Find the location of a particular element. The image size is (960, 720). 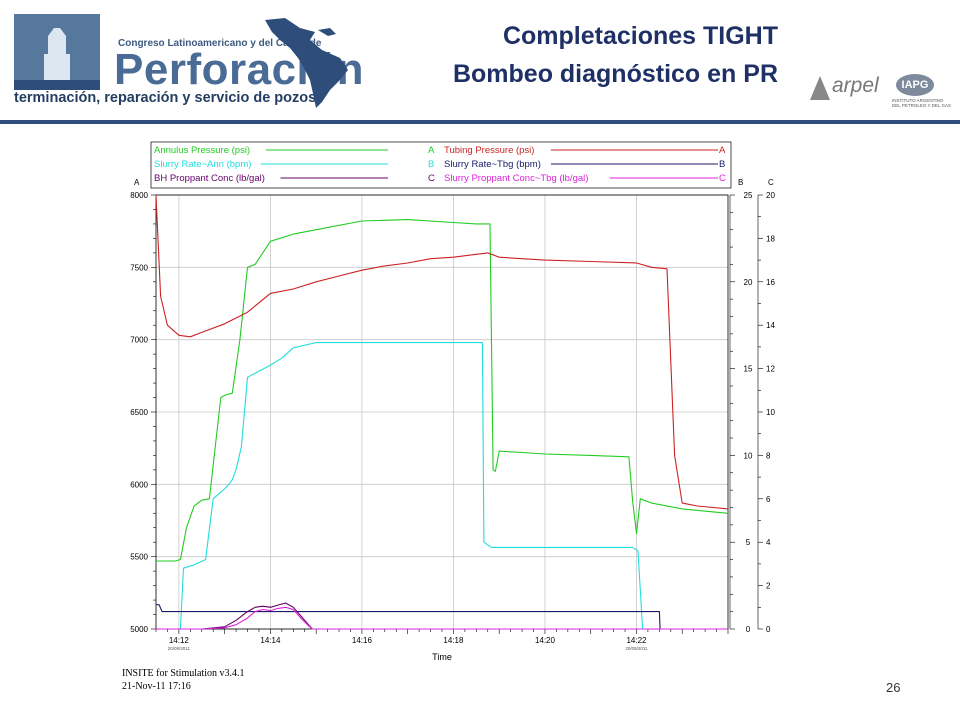

axis-b-header: B is located at coordinates (740, 182).